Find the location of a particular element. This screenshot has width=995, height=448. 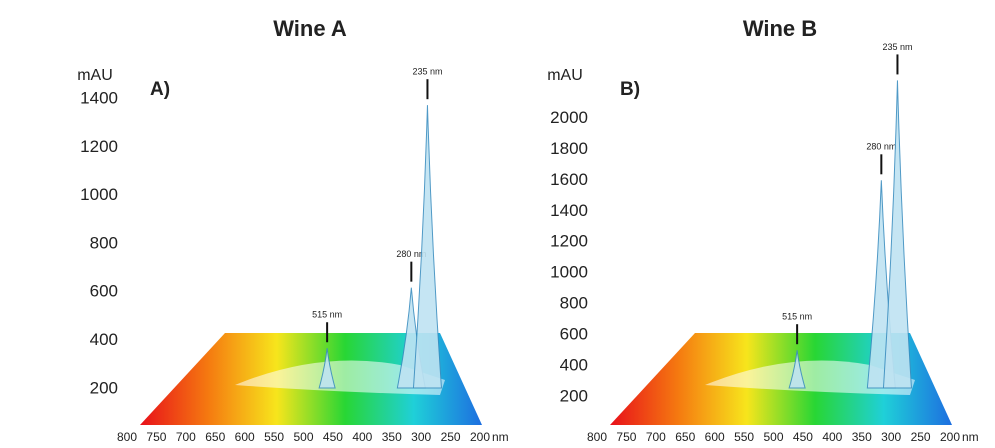

y-tick-label: 1800 is located at coordinates (569, 148).